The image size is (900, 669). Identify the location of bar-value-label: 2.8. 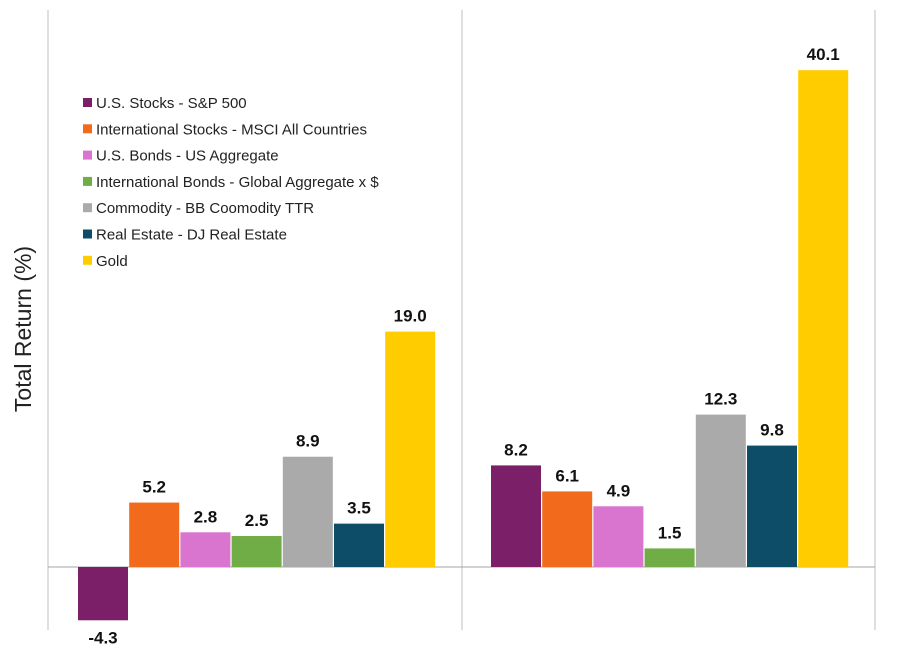
(206, 516).